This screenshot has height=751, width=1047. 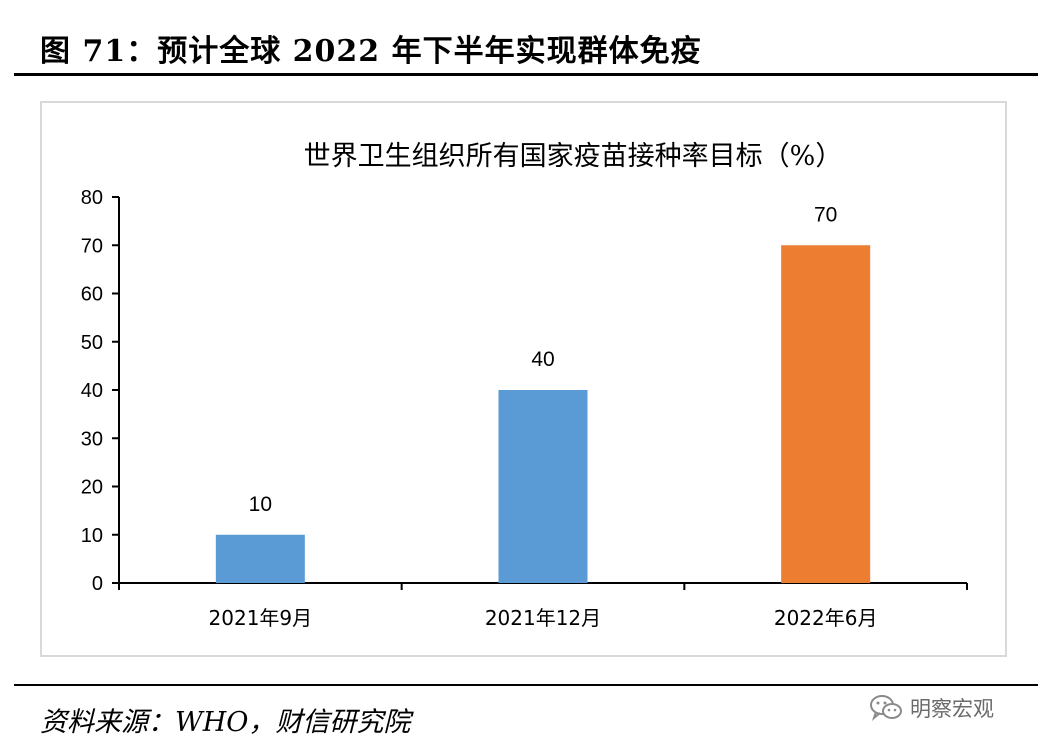 I want to click on watermark: 明察宏观, so click(x=931, y=708).